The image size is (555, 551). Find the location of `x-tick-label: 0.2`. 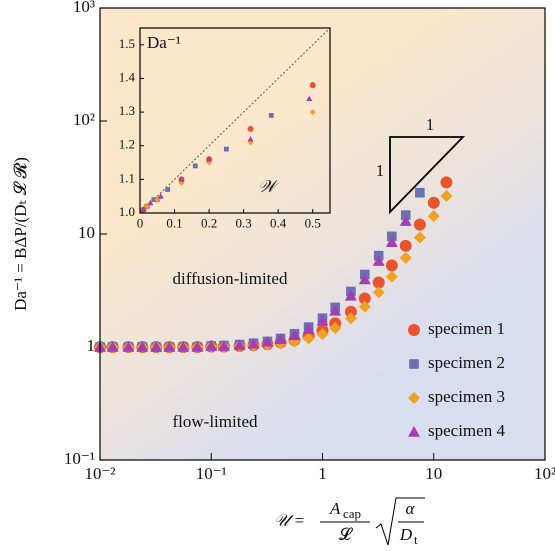

x-tick-label: 0.2 is located at coordinates (209, 223).